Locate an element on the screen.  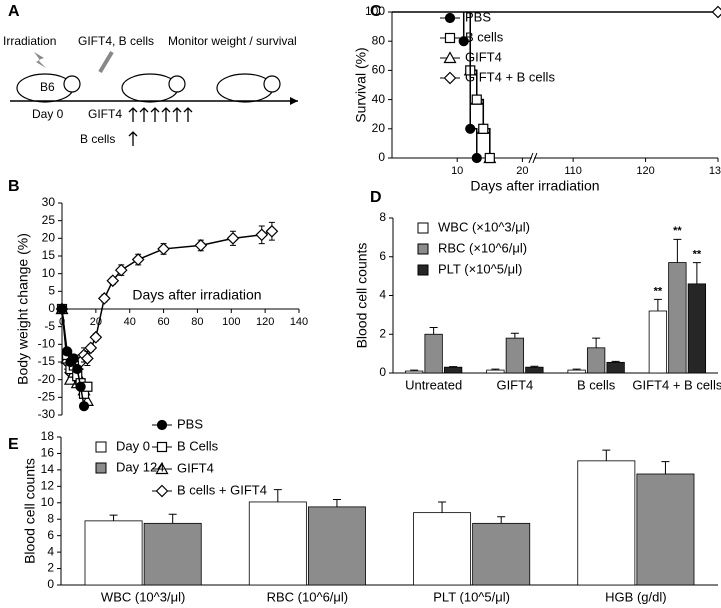
y-tick-label: 8 is located at coordinates (50, 518).